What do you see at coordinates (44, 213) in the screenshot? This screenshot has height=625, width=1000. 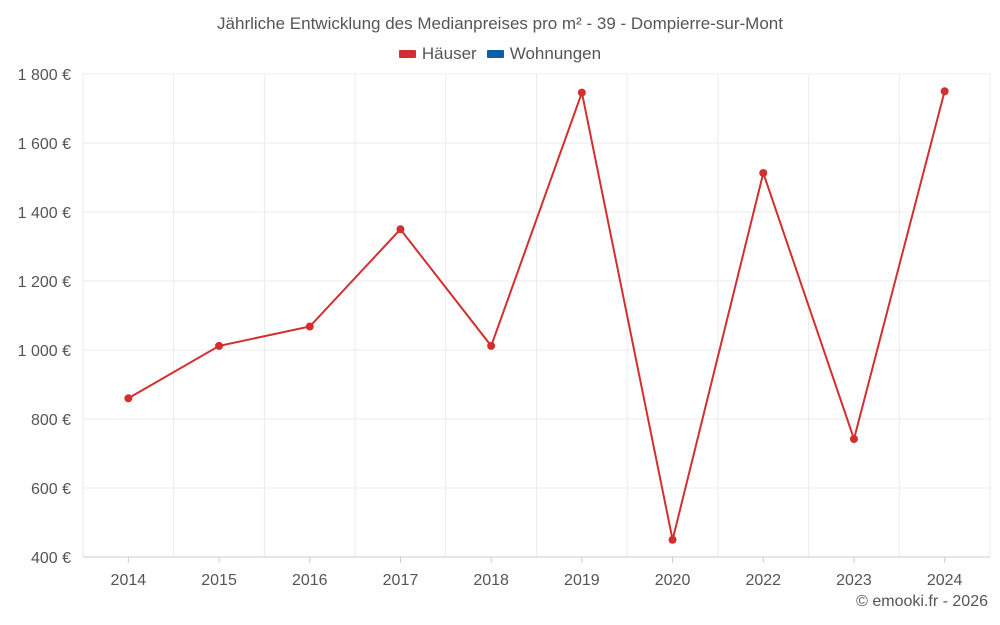 I see `y-tick-label: 1 400 €` at bounding box center [44, 213].